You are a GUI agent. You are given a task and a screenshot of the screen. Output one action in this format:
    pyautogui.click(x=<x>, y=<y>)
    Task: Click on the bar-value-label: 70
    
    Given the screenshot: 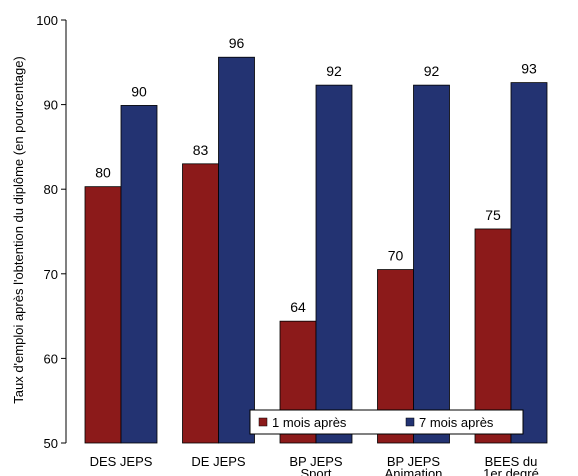 What is the action you would take?
    pyautogui.click(x=396, y=256)
    